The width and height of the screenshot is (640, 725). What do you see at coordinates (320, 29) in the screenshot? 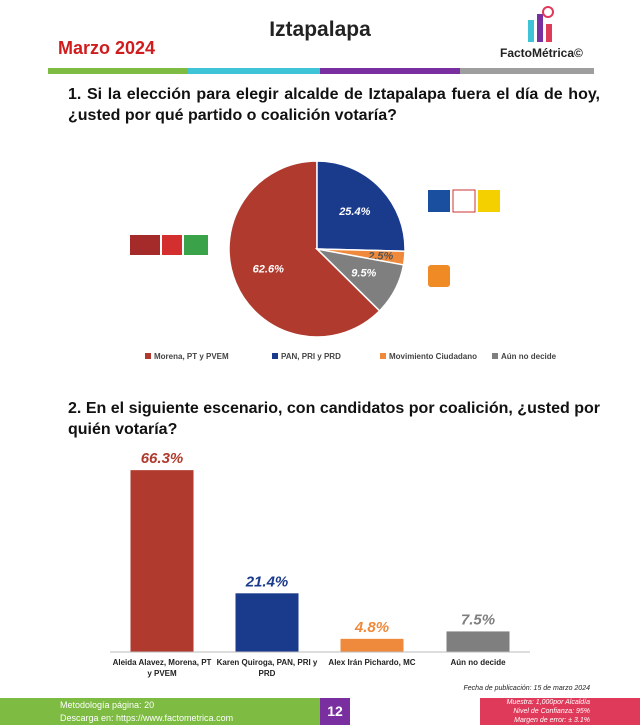
I see `page-title: Iztapalapa` at bounding box center [320, 29].